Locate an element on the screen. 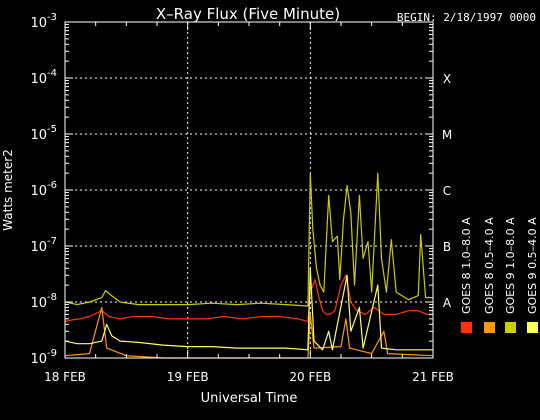 This screenshot has width=540, height=420. flare-class-label: B is located at coordinates (447, 247).